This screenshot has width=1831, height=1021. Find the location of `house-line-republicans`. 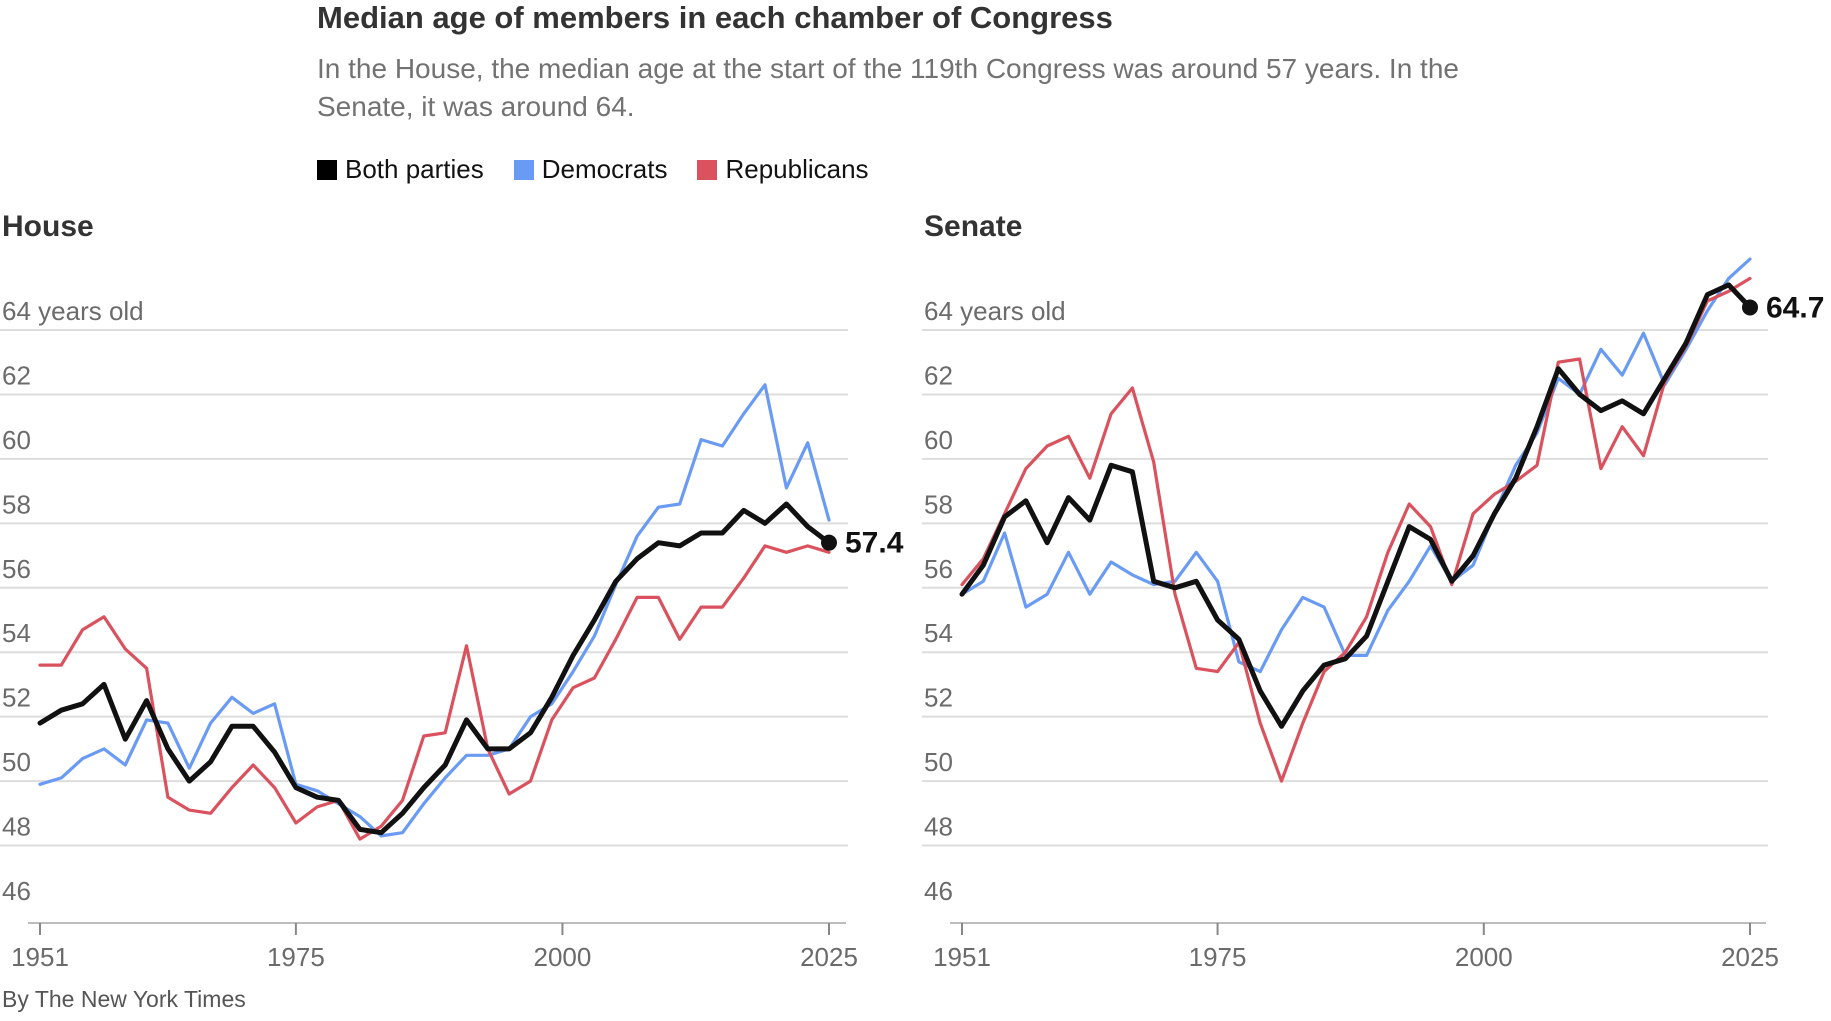

house-line-republicans is located at coordinates (434, 692).